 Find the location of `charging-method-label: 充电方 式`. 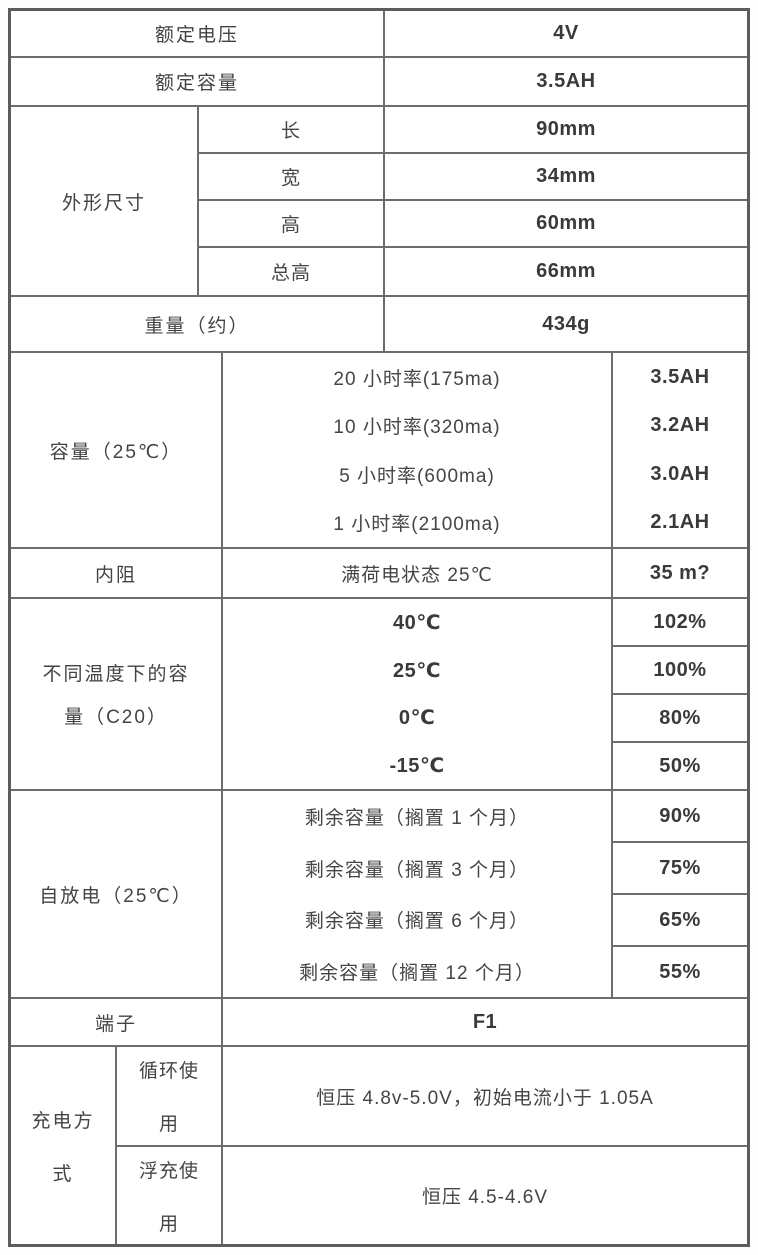

charging-method-label: 充电方 式 is located at coordinates (63, 1145).